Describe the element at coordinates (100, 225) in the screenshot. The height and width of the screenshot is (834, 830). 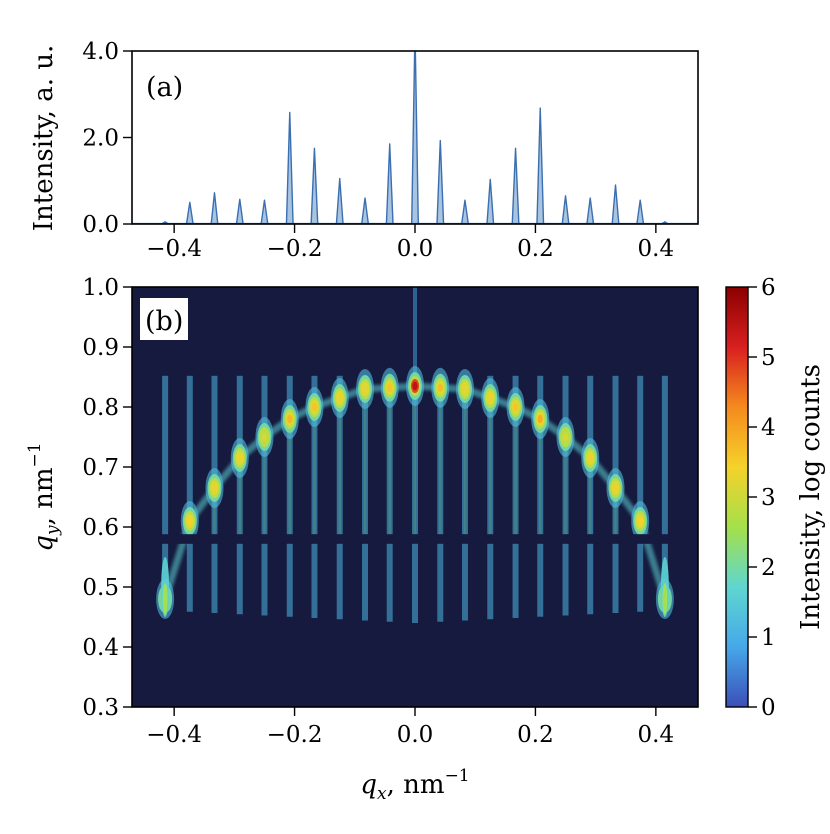
I see `panel-a-y-tick-label-0: 0.0` at that location.